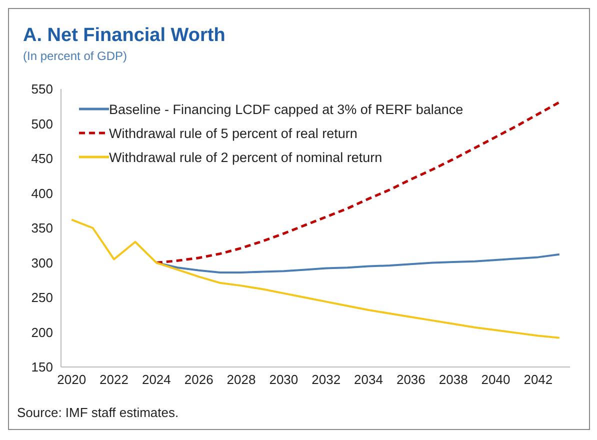 This screenshot has height=440, width=597. I want to click on y-tick-label: 450, so click(42, 158).